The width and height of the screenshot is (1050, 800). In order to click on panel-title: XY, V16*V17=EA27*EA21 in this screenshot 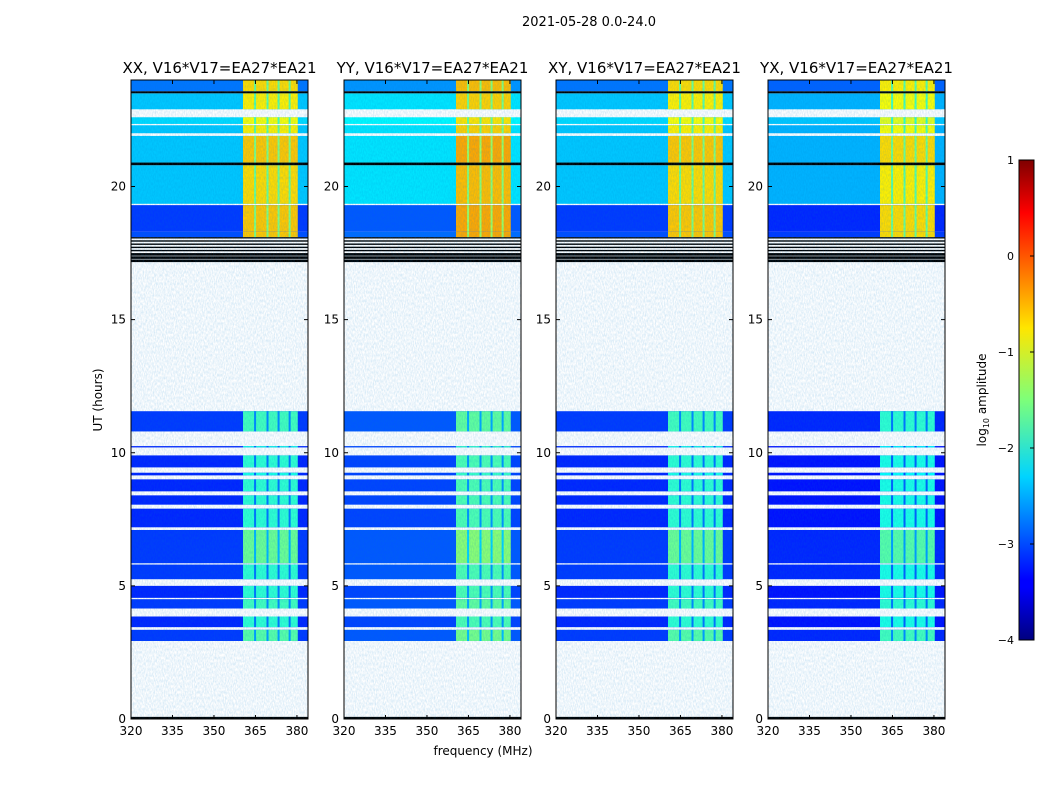, I will do `click(644, 68)`.